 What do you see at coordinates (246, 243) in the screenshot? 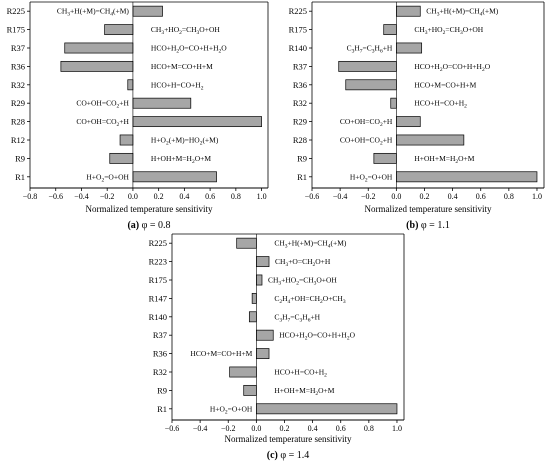
I see `bar-r225` at bounding box center [246, 243].